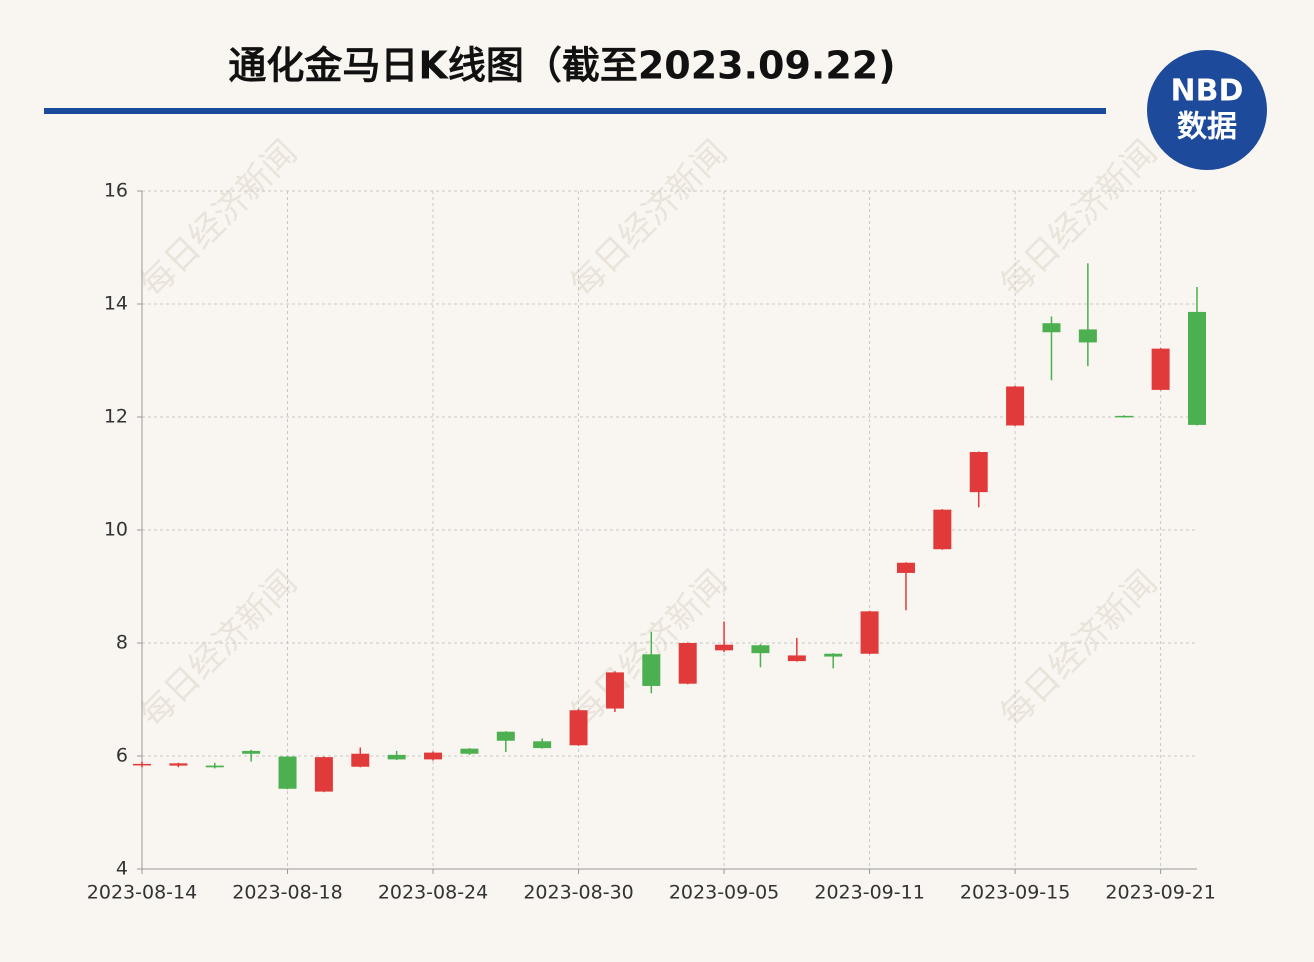 Image resolution: width=1314 pixels, height=962 pixels. I want to click on y-tick-label: 6, so click(122, 756).